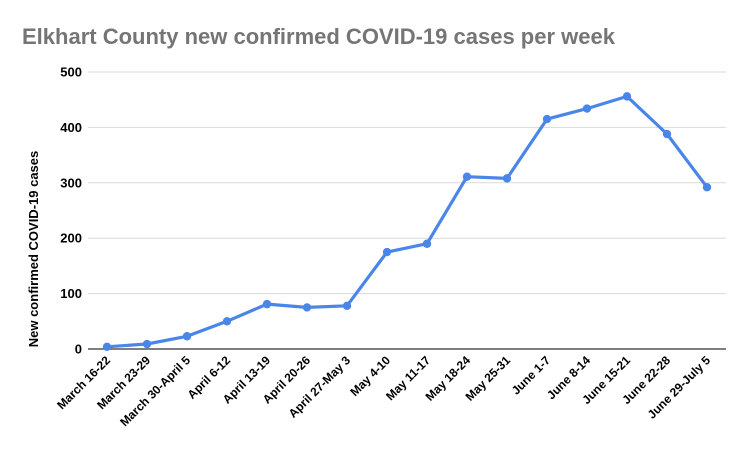 The image size is (750, 463). Describe the element at coordinates (71, 72) in the screenshot. I see `y-tick-label: 500` at that location.